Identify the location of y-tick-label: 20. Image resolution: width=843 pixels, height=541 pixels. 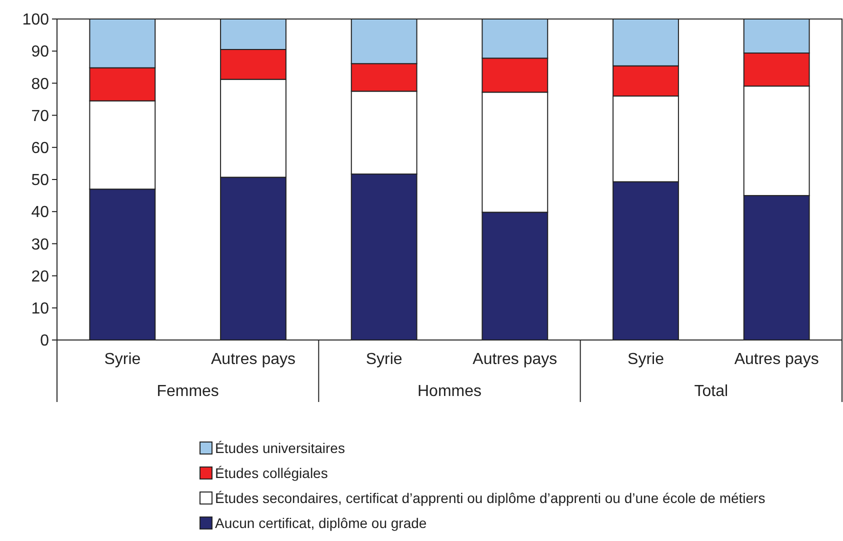
(40, 277).